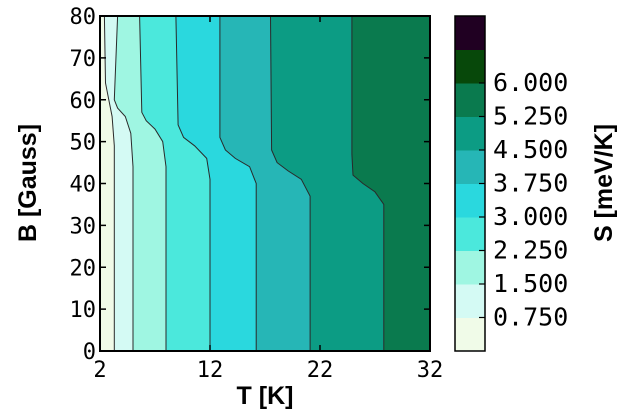 The width and height of the screenshot is (636, 412). I want to click on x-tick-label: 22, so click(320, 370).